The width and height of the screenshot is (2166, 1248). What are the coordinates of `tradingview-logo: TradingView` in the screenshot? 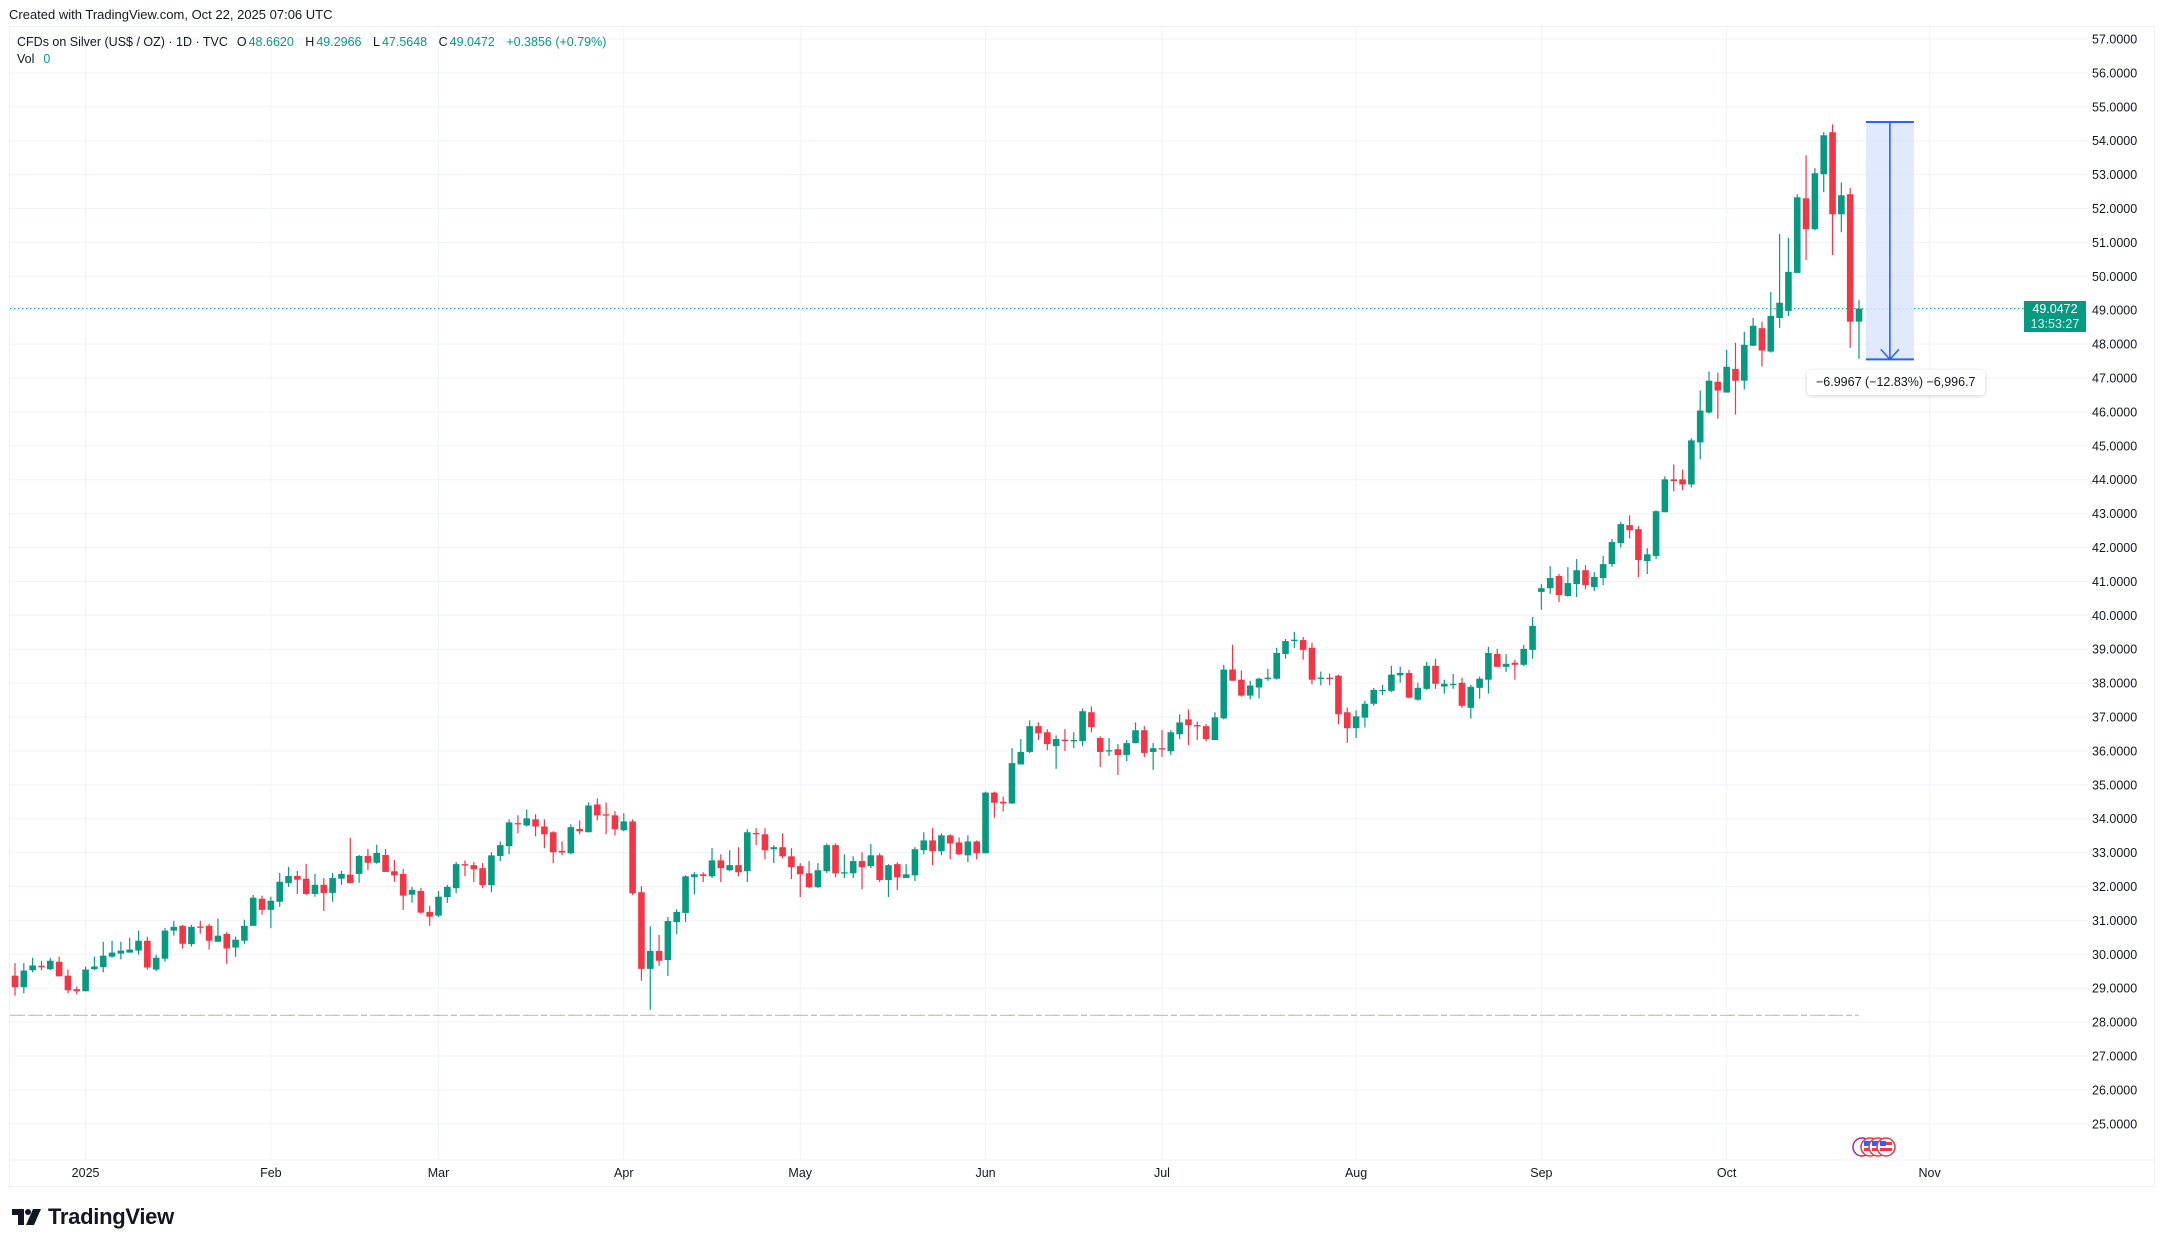 It's located at (93, 1217).